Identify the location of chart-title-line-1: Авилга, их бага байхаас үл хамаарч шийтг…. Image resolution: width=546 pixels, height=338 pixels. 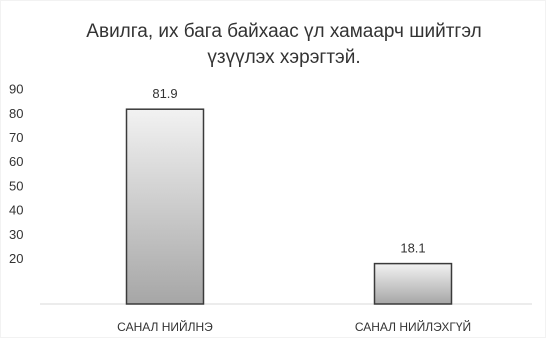
(284, 31).